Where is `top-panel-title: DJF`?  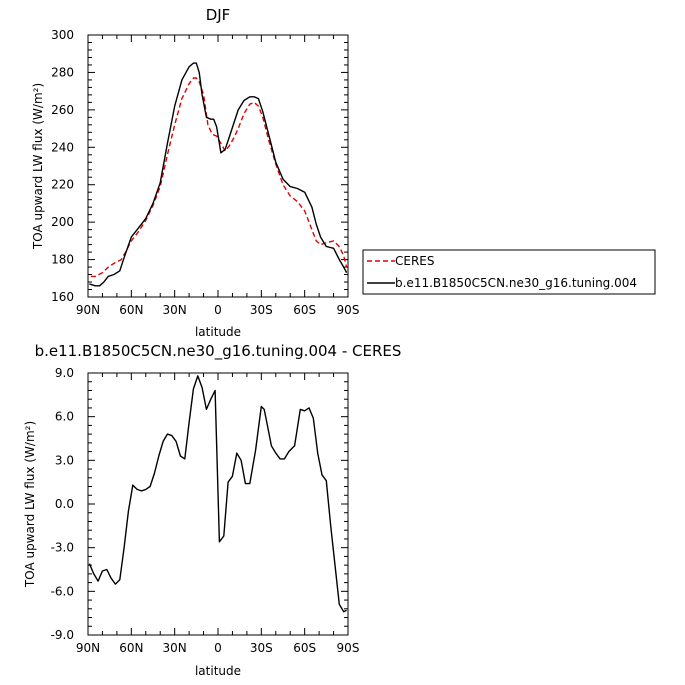 top-panel-title: DJF is located at coordinates (218, 15).